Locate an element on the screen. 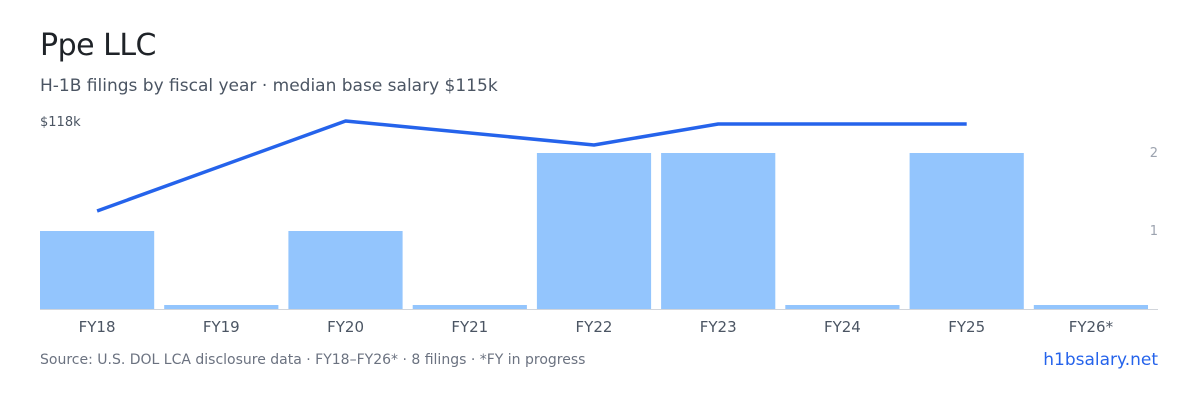 This screenshot has width=1200, height=400. x-tick-label: FY19 is located at coordinates (221, 327).